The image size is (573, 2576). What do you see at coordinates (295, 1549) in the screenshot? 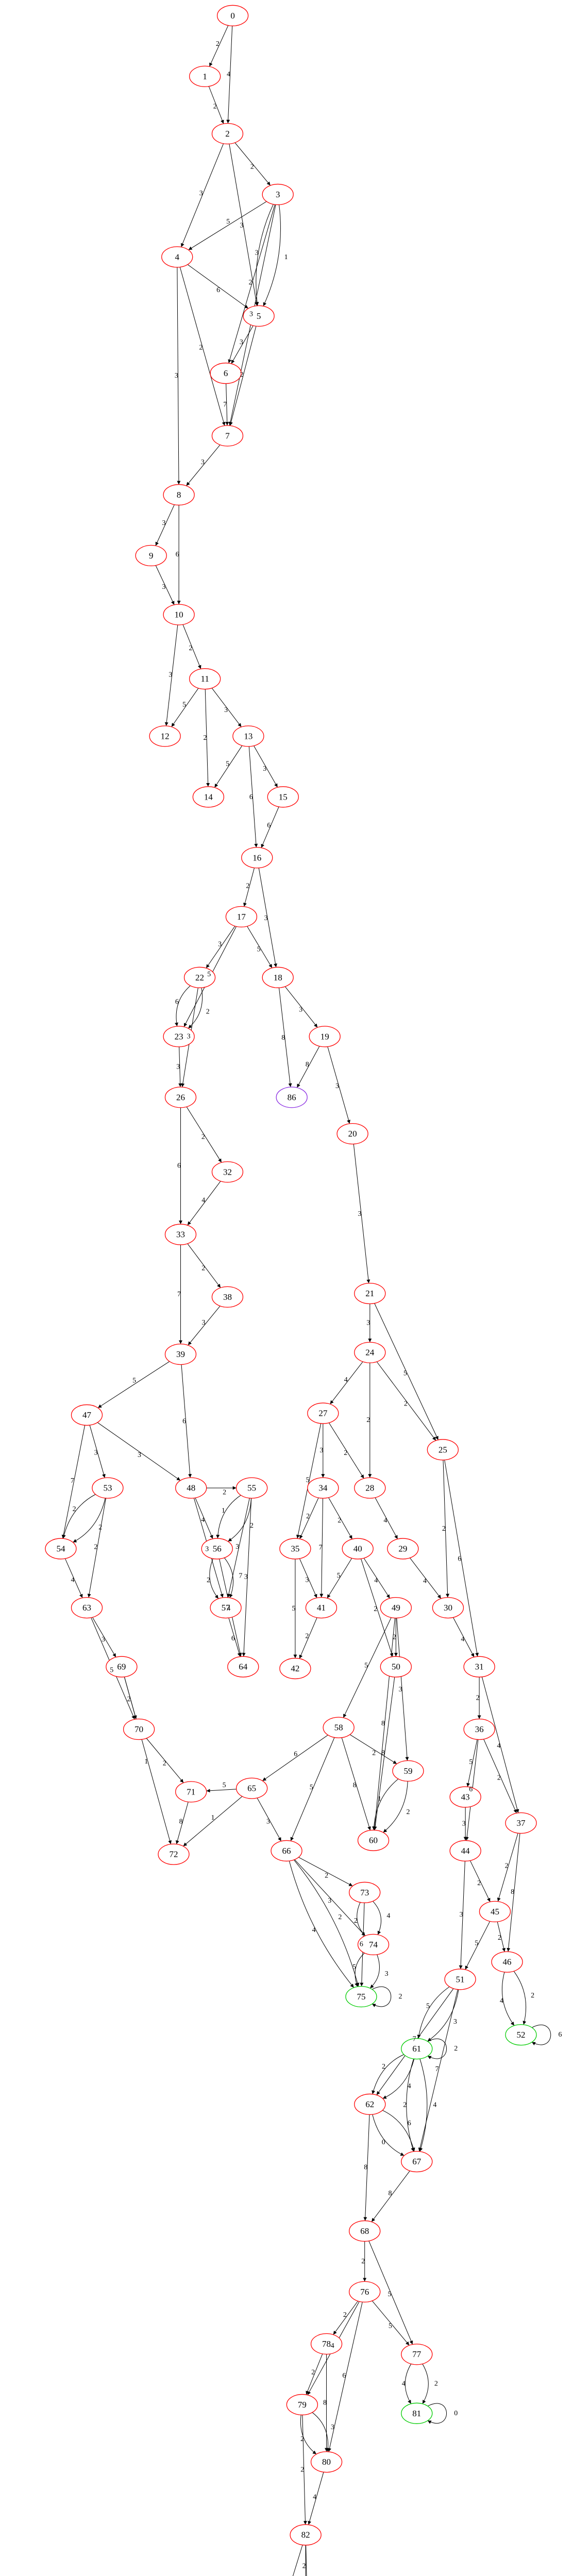
I see `node-label: 35` at bounding box center [295, 1549].